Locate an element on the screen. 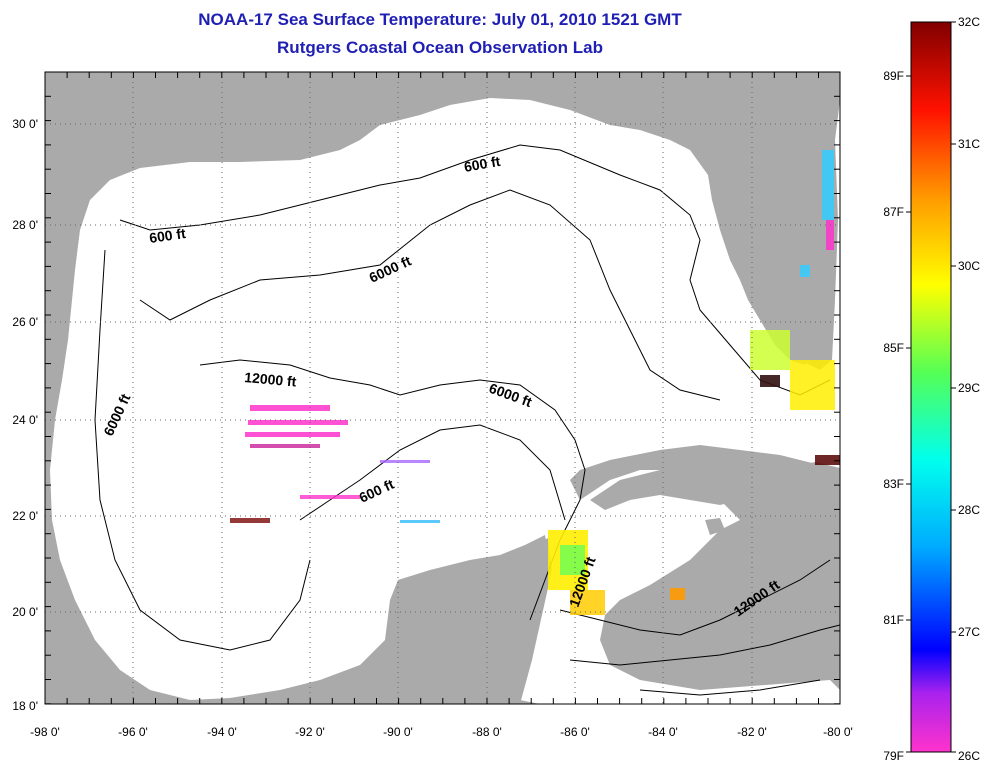 The width and height of the screenshot is (992, 770). lat-label: 26 0' is located at coordinates (25, 322).